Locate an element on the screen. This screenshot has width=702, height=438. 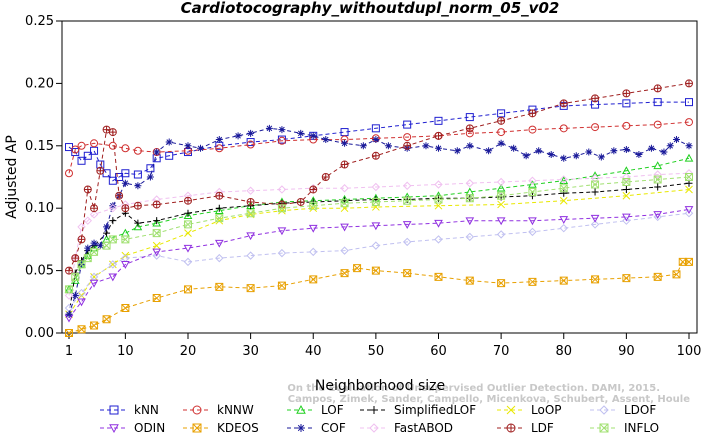
x-tick-label: 100 is located at coordinates (689, 351).